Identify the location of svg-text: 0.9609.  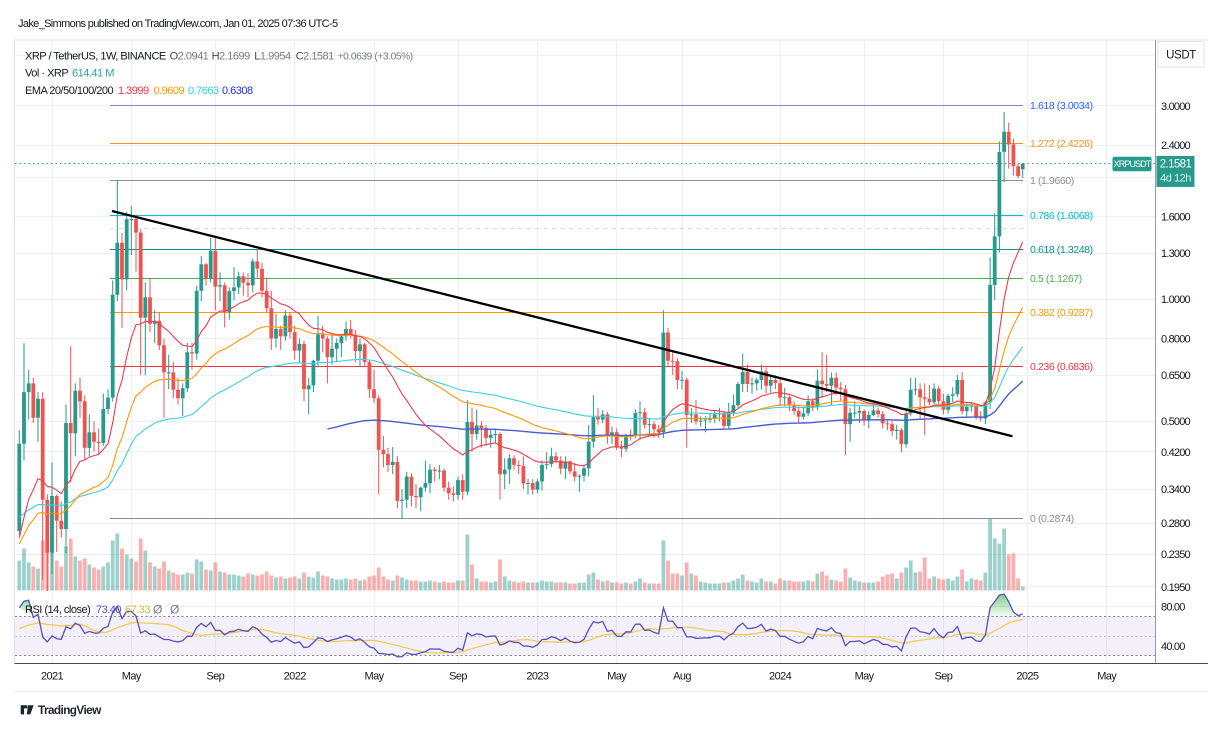
(169, 91).